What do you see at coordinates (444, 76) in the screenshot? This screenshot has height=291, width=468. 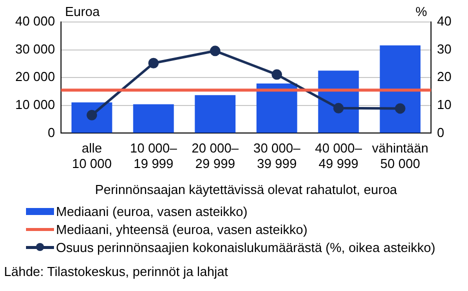 I see `y2-tick-label: 20` at bounding box center [444, 76].